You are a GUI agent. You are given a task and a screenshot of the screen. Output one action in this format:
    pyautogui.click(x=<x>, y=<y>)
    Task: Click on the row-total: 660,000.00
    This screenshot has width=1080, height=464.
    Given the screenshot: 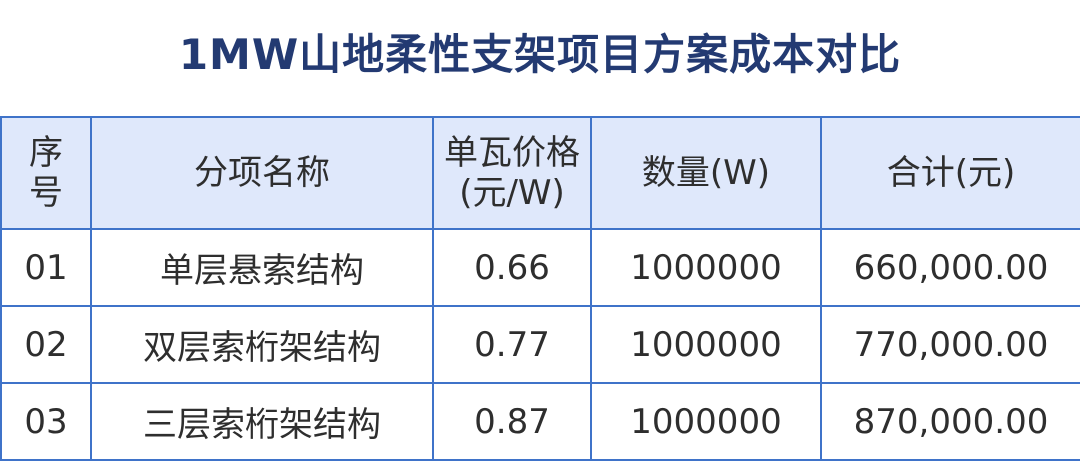 What is the action you would take?
    pyautogui.click(x=950, y=267)
    